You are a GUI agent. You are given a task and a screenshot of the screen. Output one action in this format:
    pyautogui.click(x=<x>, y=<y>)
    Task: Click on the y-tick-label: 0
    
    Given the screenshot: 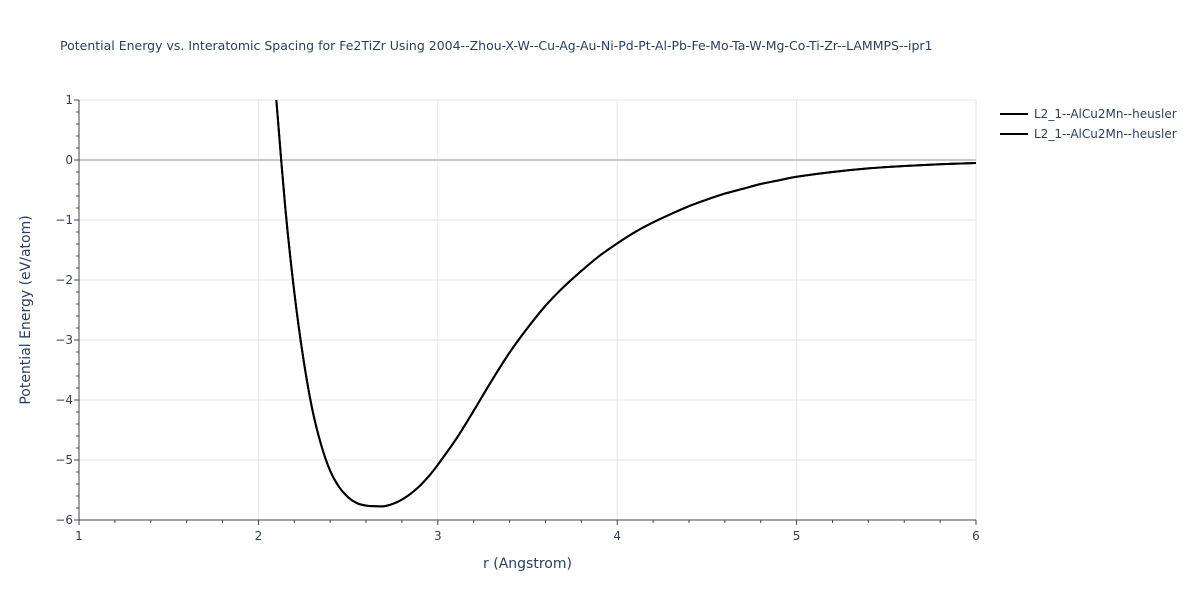 What is the action you would take?
    pyautogui.click(x=69, y=160)
    